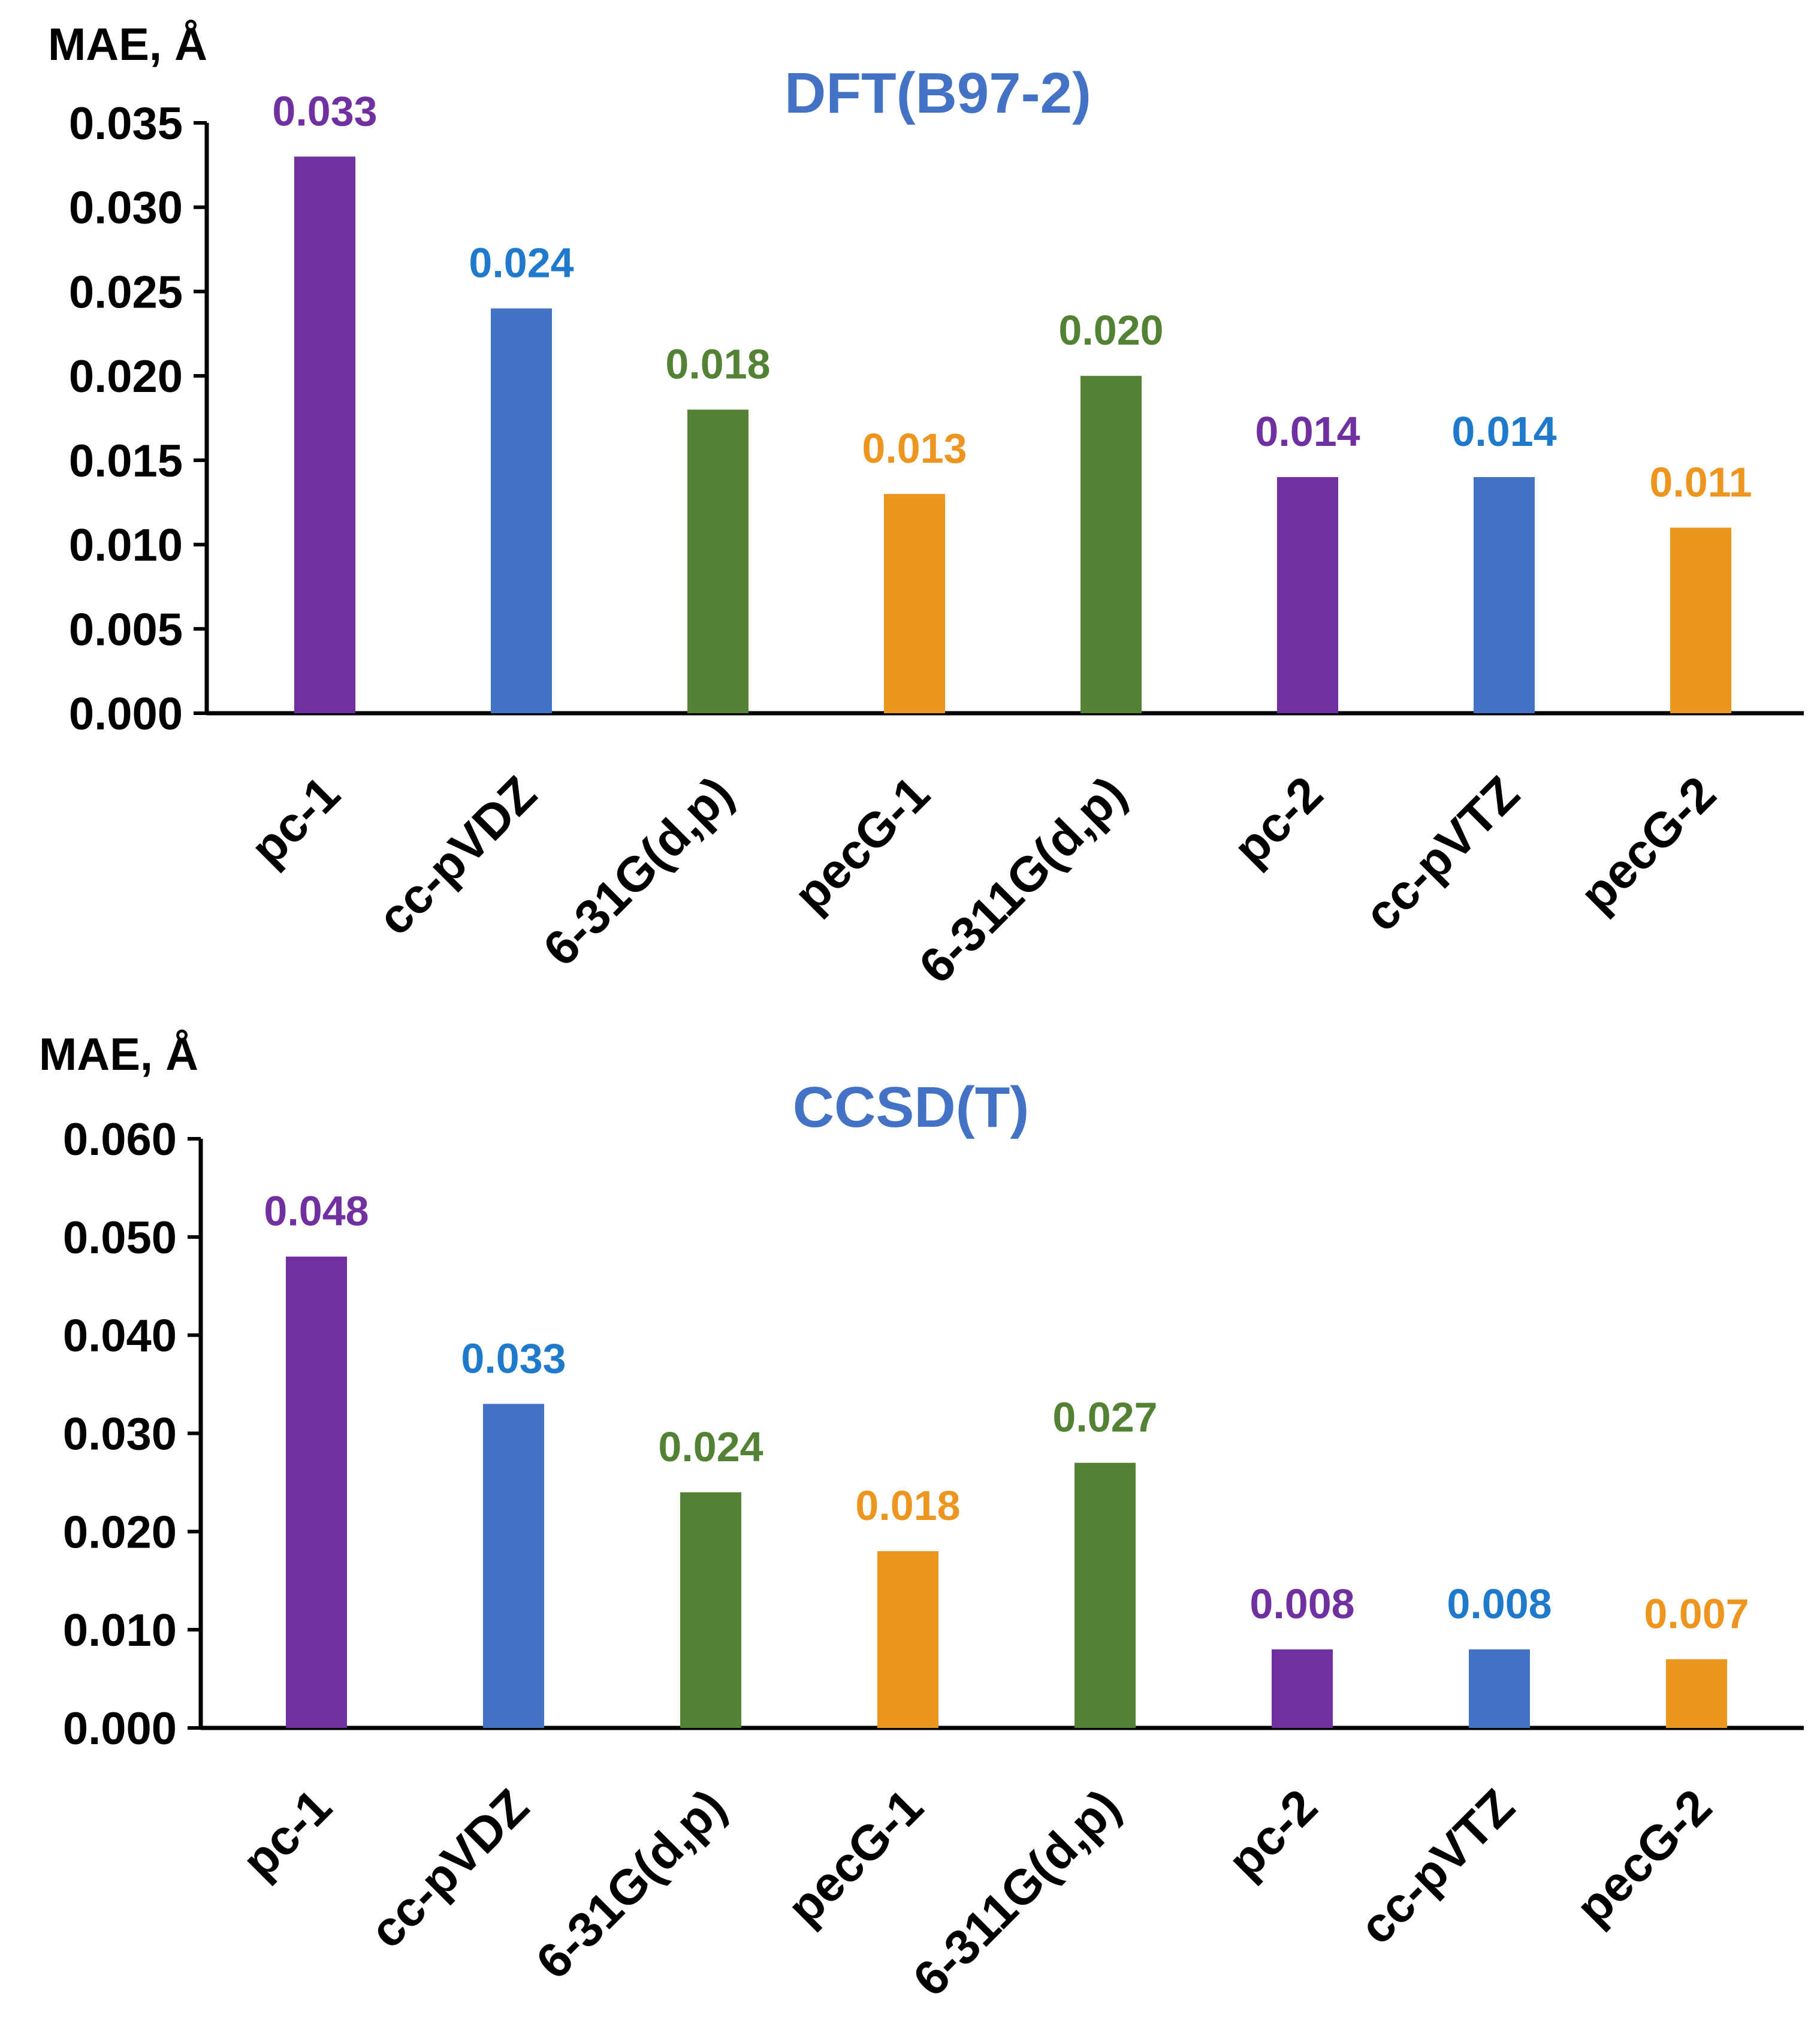 The width and height of the screenshot is (1820, 2036). Describe the element at coordinates (126, 123) in the screenshot. I see `y-tick-label: 0.035` at that location.